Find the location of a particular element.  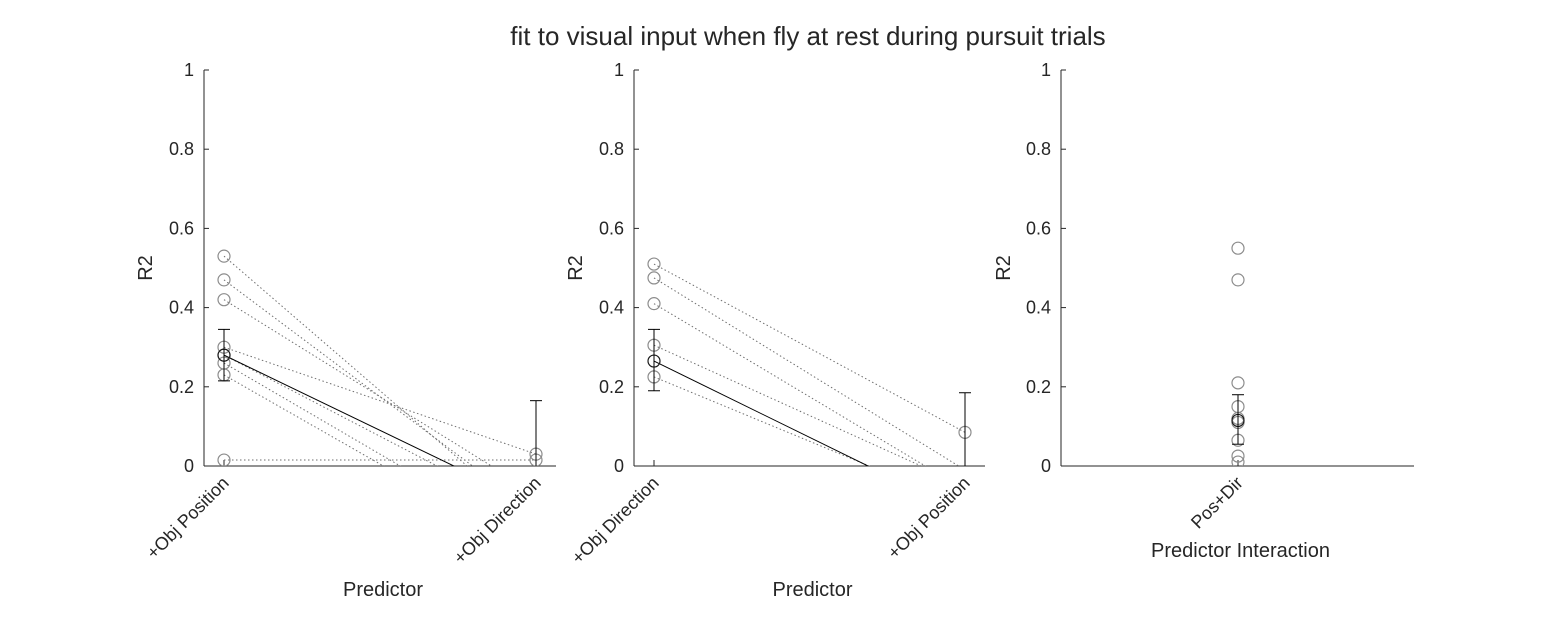

x-axis-label: Predictor Interaction is located at coordinates (1240, 551).